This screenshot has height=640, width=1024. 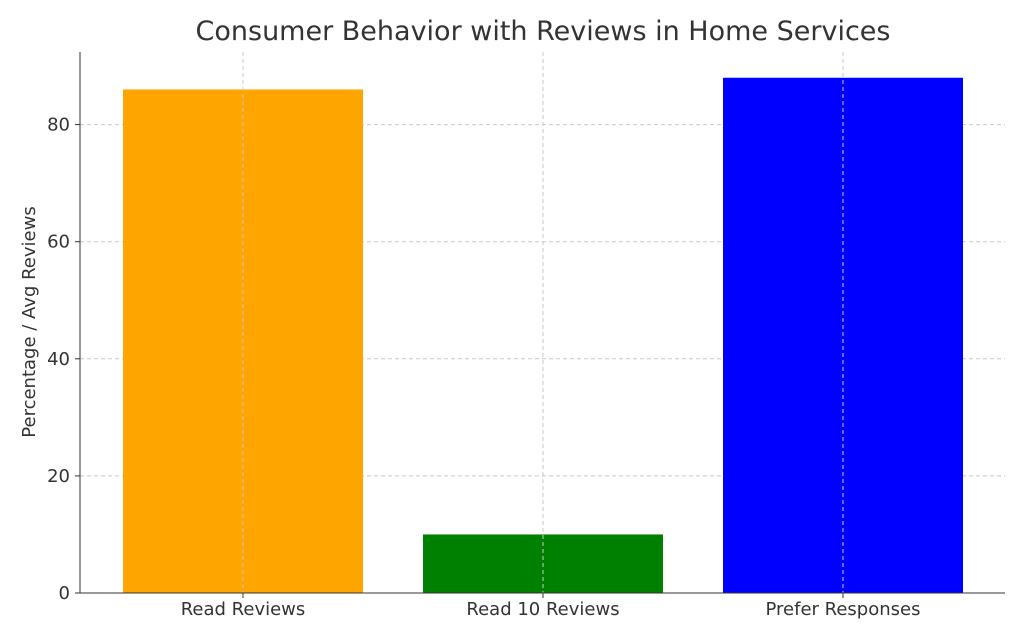 I want to click on y-tick-label: 40, so click(x=58, y=359).